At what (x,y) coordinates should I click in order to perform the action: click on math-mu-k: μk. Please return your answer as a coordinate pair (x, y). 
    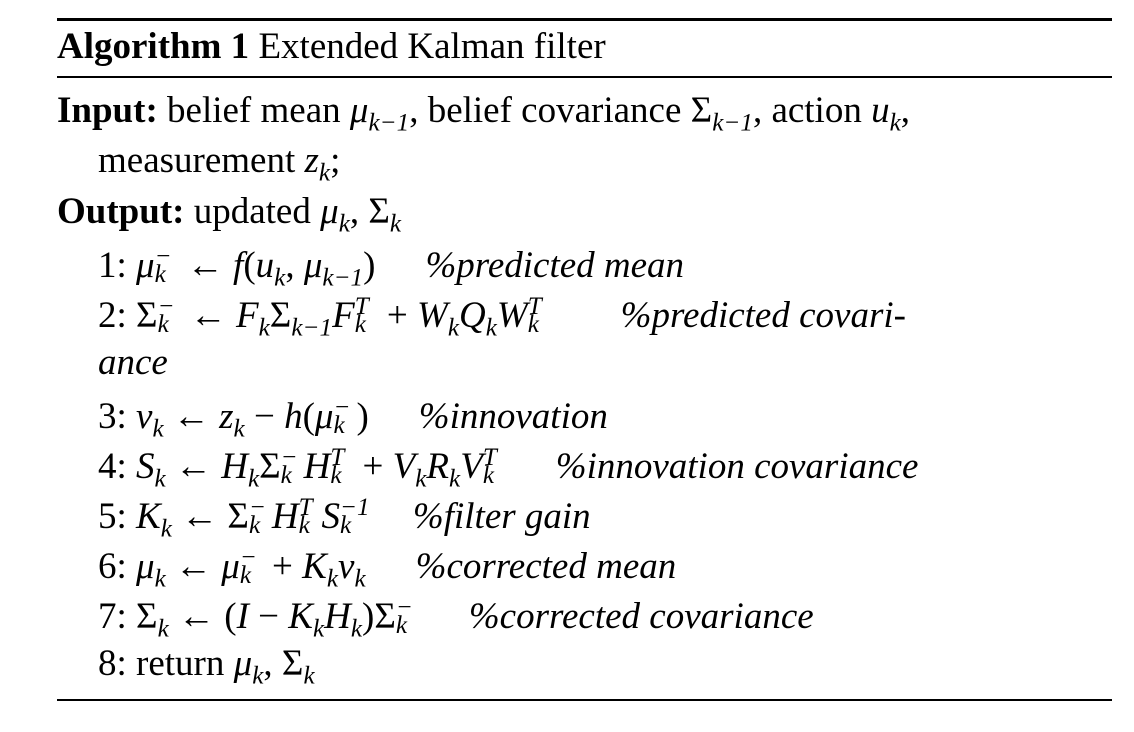
    Looking at the image, I should click on (335, 214).